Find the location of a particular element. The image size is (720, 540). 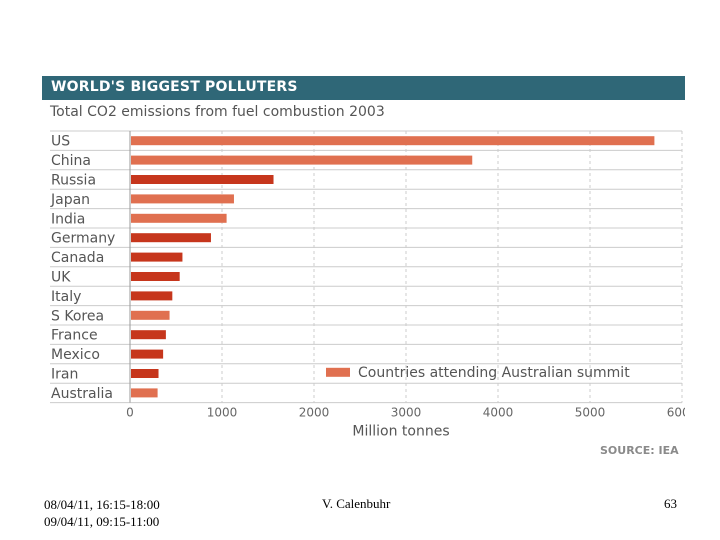

x-tick-label: 1000 is located at coordinates (222, 413).